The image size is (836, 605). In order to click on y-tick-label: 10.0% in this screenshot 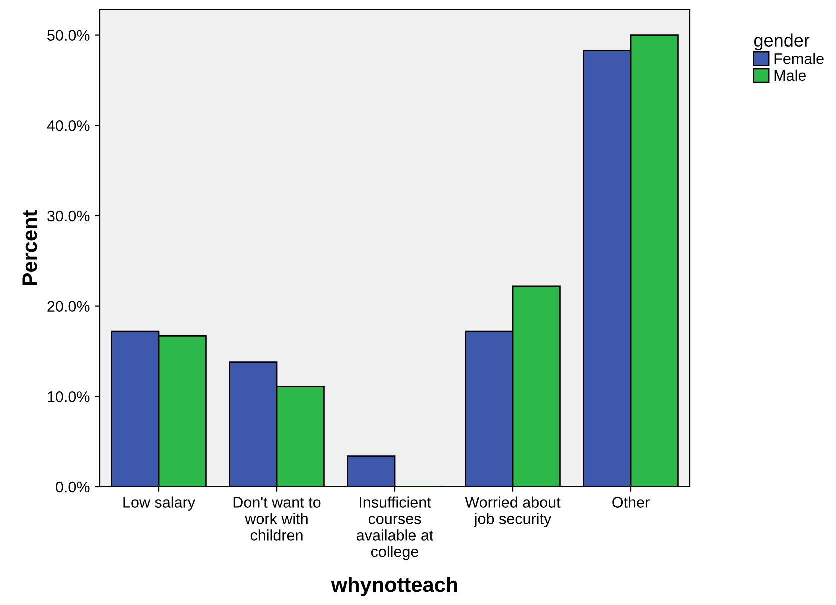, I will do `click(69, 397)`.